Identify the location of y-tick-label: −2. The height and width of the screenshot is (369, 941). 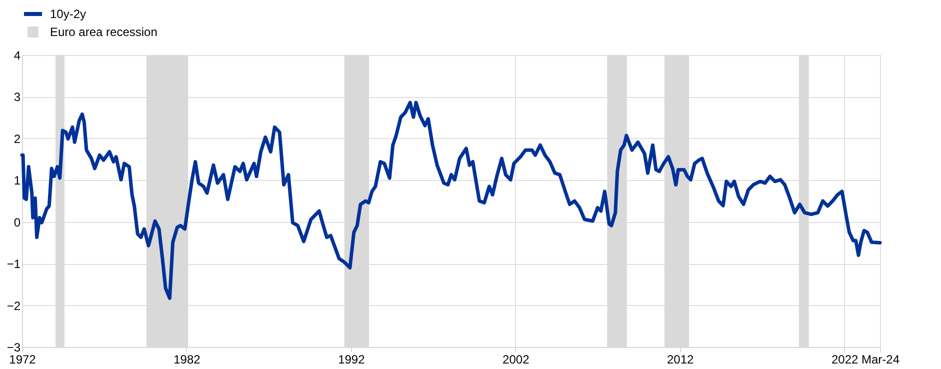
(13, 305).